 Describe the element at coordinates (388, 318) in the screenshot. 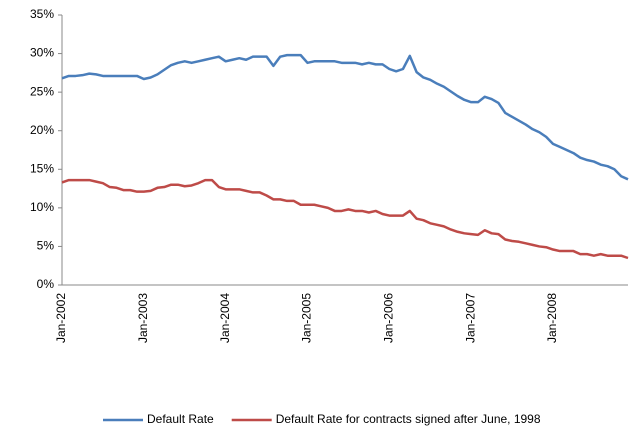

I see `x-tick-label: Jan-2006` at that location.